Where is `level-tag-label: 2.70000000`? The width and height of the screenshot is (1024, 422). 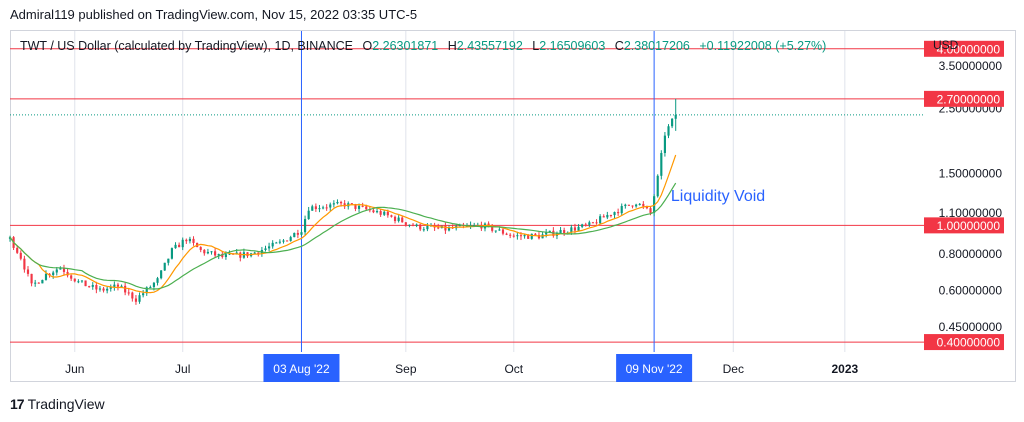 level-tag-label: 2.70000000 is located at coordinates (969, 99).